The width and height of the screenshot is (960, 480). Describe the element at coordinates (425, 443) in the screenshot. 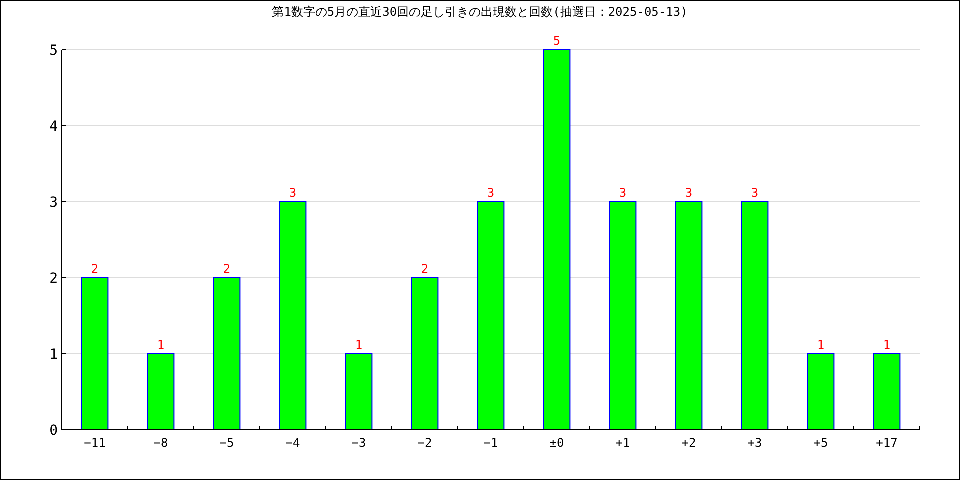

I see `x-tick-label: −2` at that location.